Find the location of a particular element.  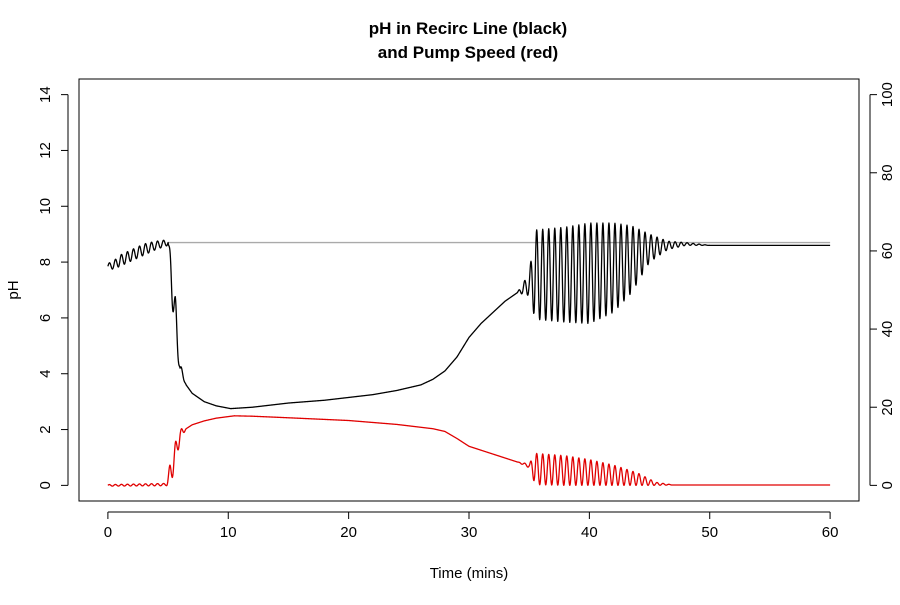

x-tick-label: 60 is located at coordinates (830, 532).